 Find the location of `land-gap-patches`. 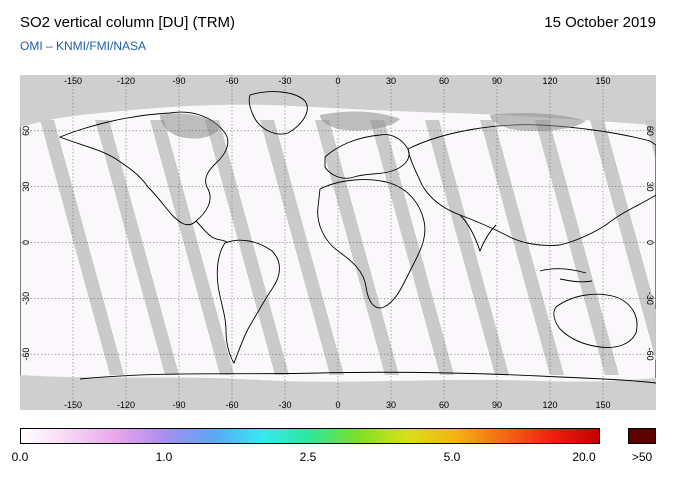

land-gap-patches is located at coordinates (373, 125).